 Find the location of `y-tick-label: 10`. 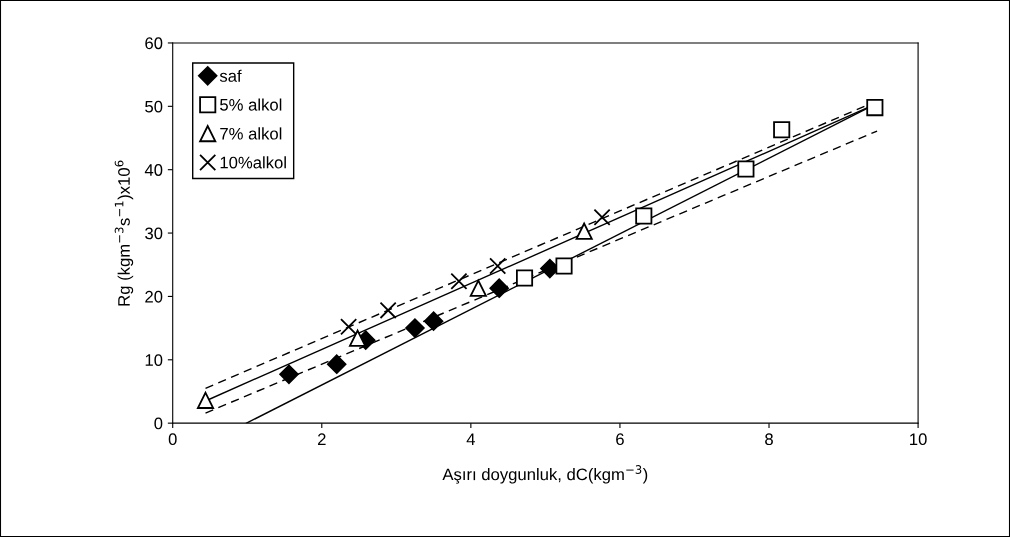

y-tick-label: 10 is located at coordinates (154, 360).